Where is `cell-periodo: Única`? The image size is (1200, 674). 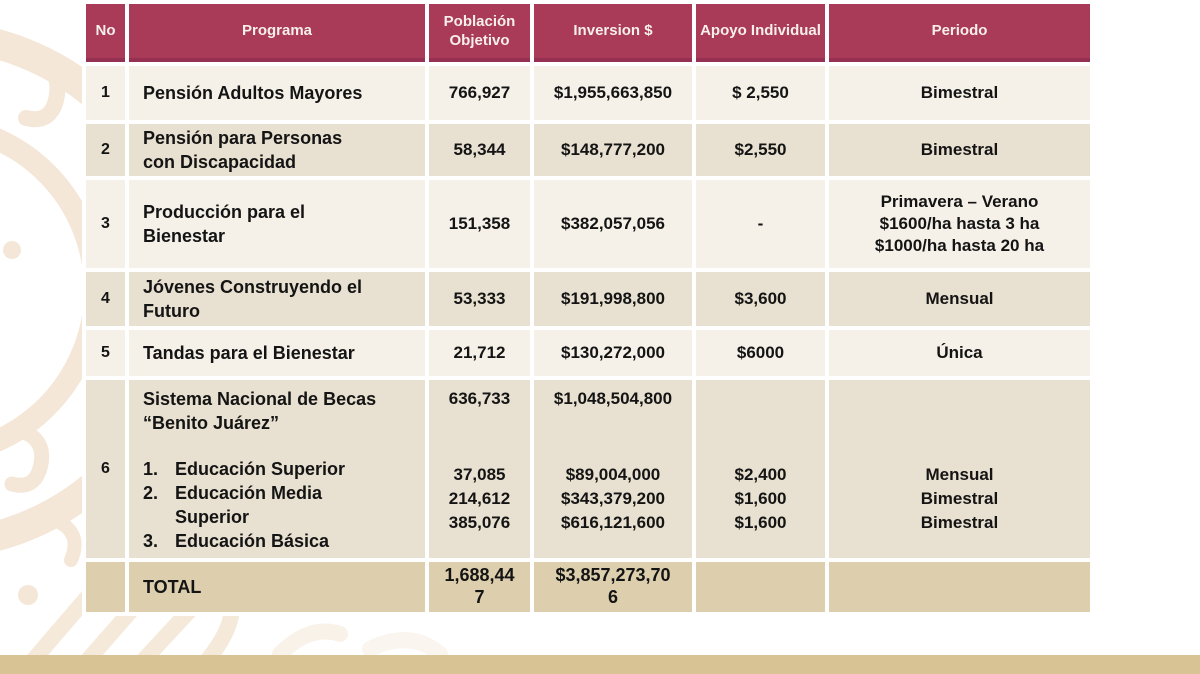 cell-periodo: Única is located at coordinates (959, 353).